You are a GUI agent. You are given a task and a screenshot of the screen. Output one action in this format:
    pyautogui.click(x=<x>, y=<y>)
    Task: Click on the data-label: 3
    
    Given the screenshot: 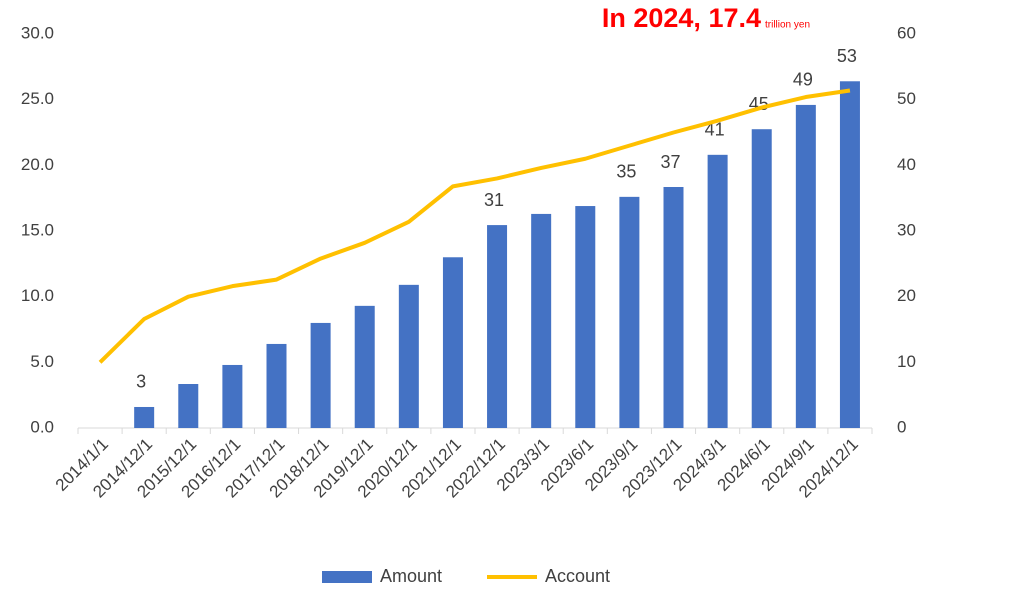 What is the action you would take?
    pyautogui.click(x=141, y=382)
    